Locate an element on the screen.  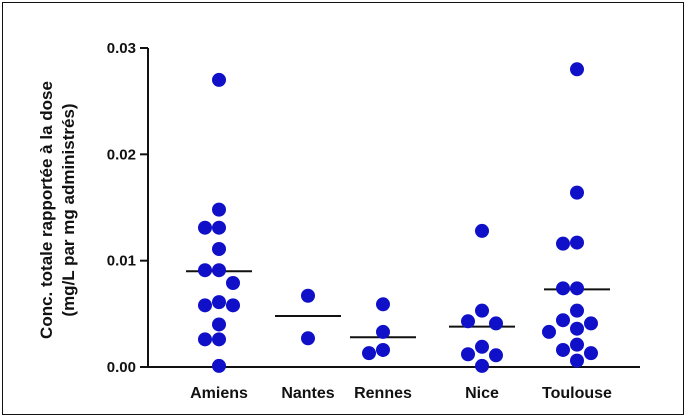
y-axis-title-line1: Conc. totale rapportée à la dose is located at coordinates (46, 210).